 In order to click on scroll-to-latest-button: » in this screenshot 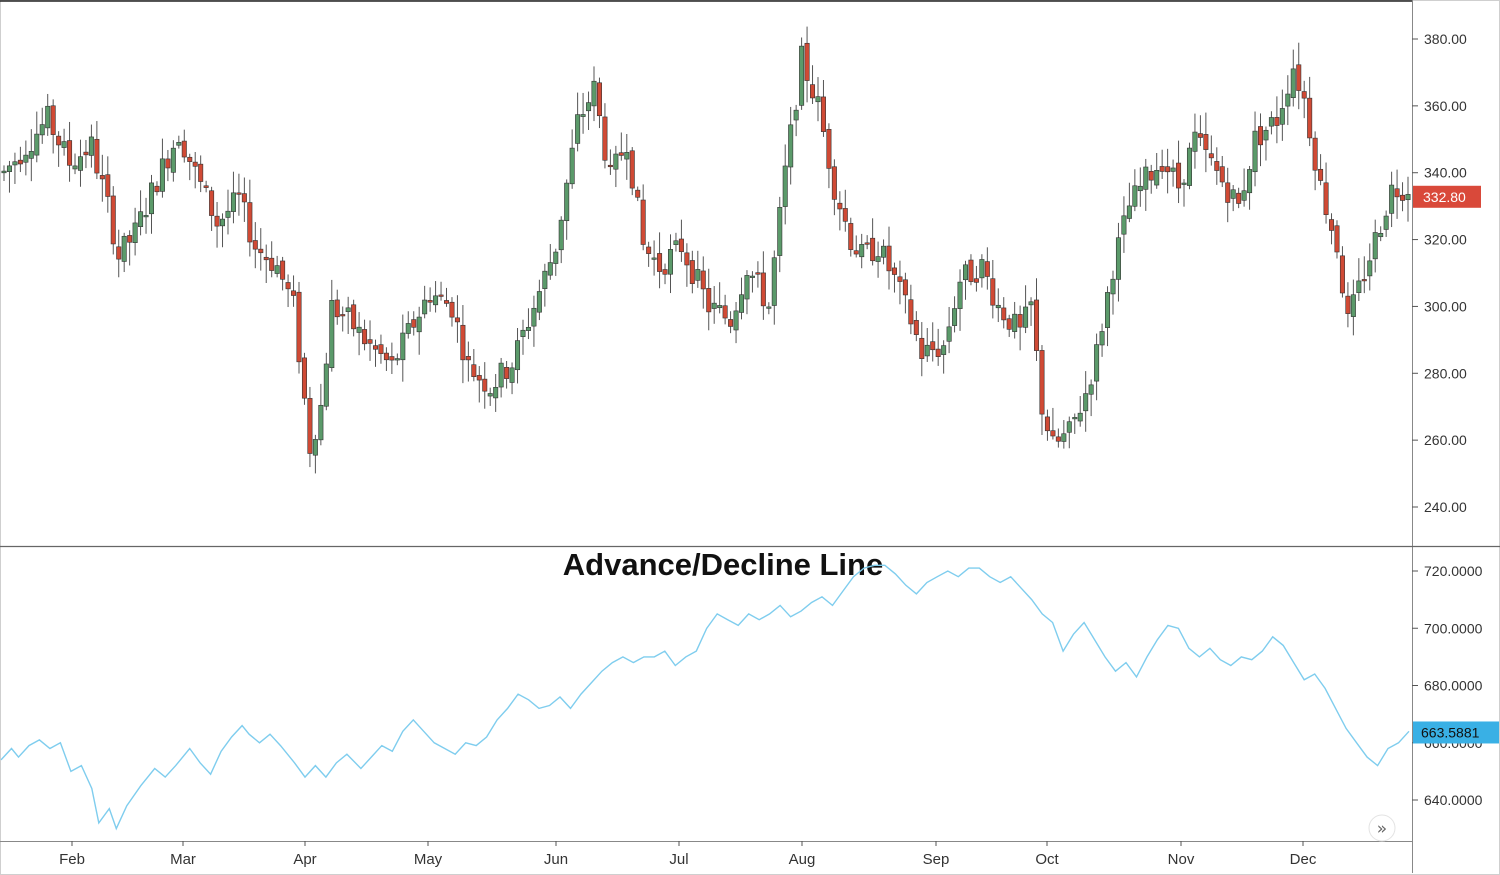, I will do `click(1382, 828)`.